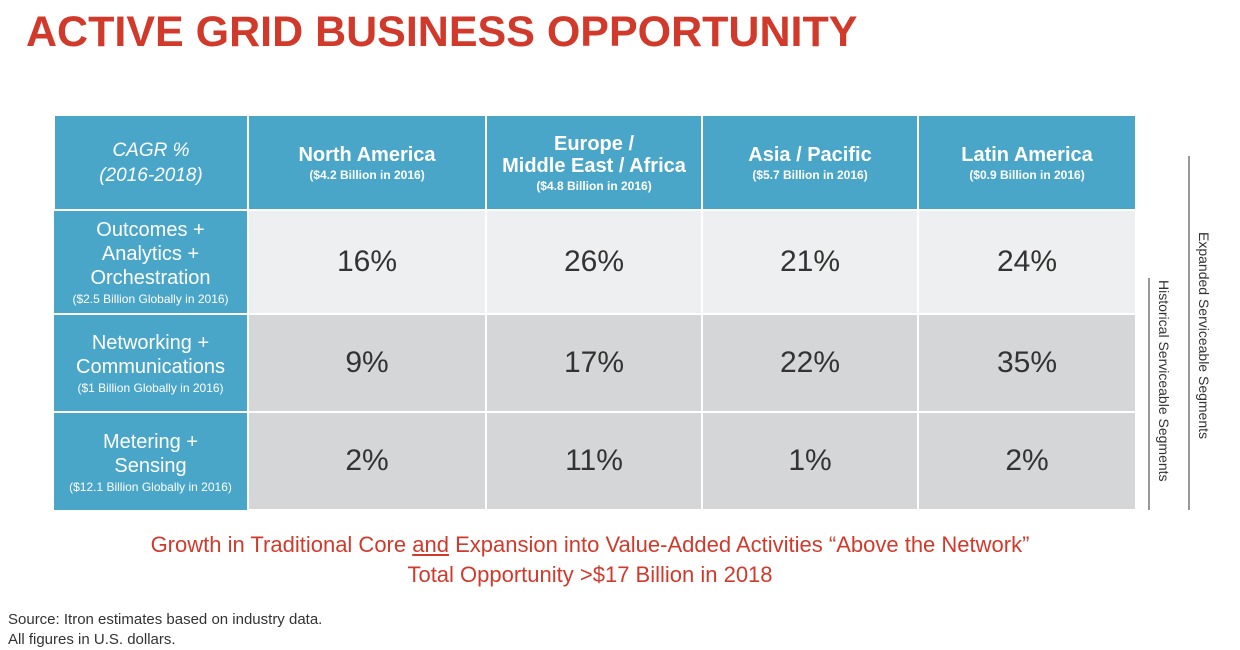 The width and height of the screenshot is (1240, 650). Describe the element at coordinates (1204, 336) in the screenshot. I see `expanded-segments-label: Expanded Serviceable Segments` at that location.